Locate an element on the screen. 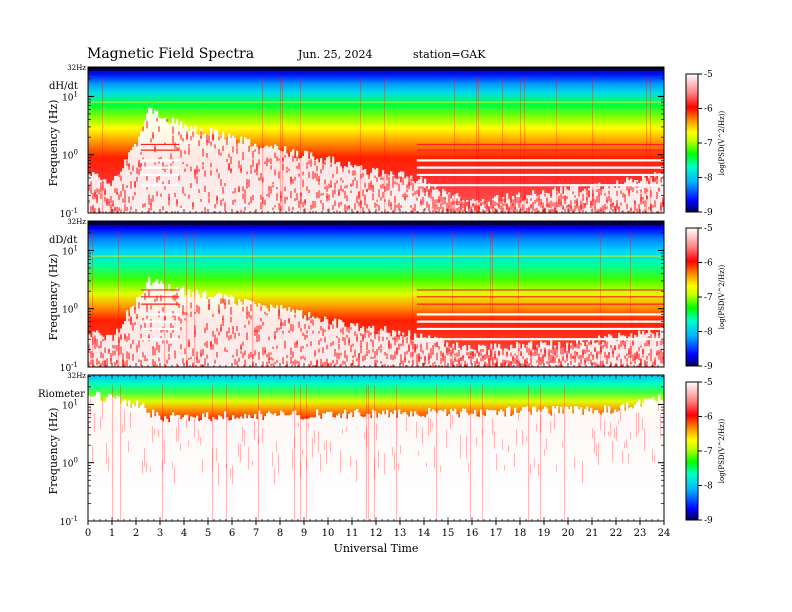  x-tick-label: 13 is located at coordinates (400, 533).